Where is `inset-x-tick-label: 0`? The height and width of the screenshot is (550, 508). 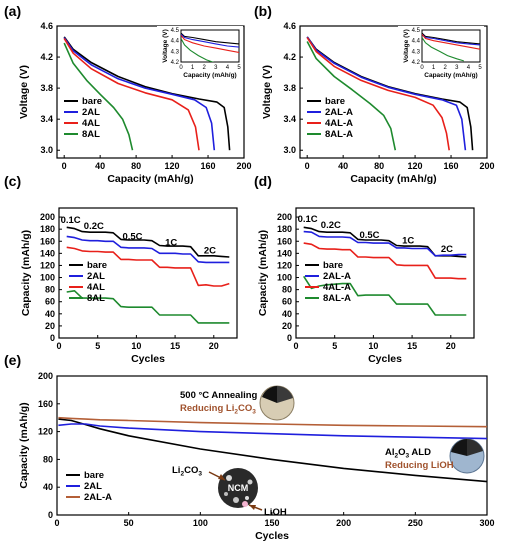 inset-x-tick-label: 0 is located at coordinates (422, 68).